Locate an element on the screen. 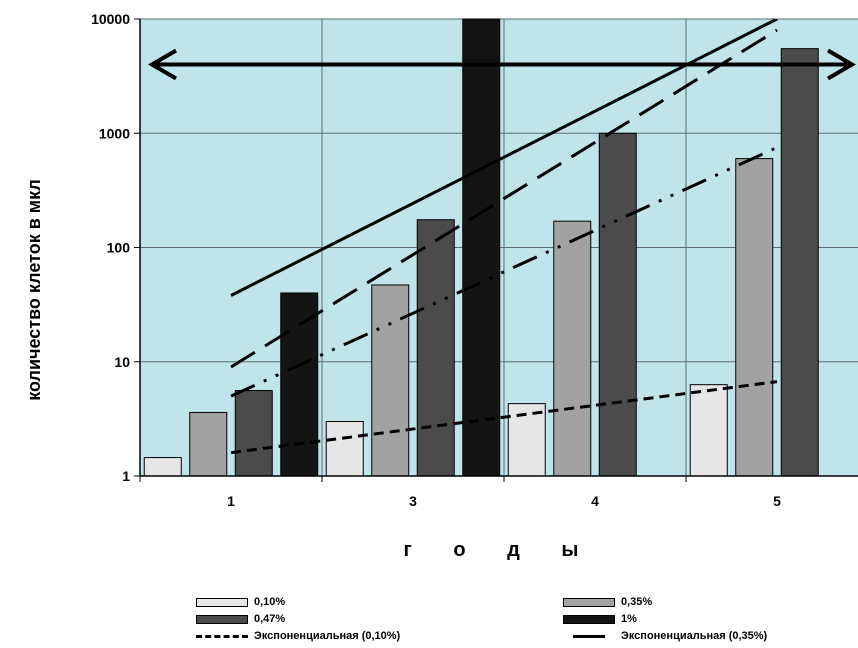 This screenshot has width=858, height=648. x-tick-label: 5 is located at coordinates (777, 501).